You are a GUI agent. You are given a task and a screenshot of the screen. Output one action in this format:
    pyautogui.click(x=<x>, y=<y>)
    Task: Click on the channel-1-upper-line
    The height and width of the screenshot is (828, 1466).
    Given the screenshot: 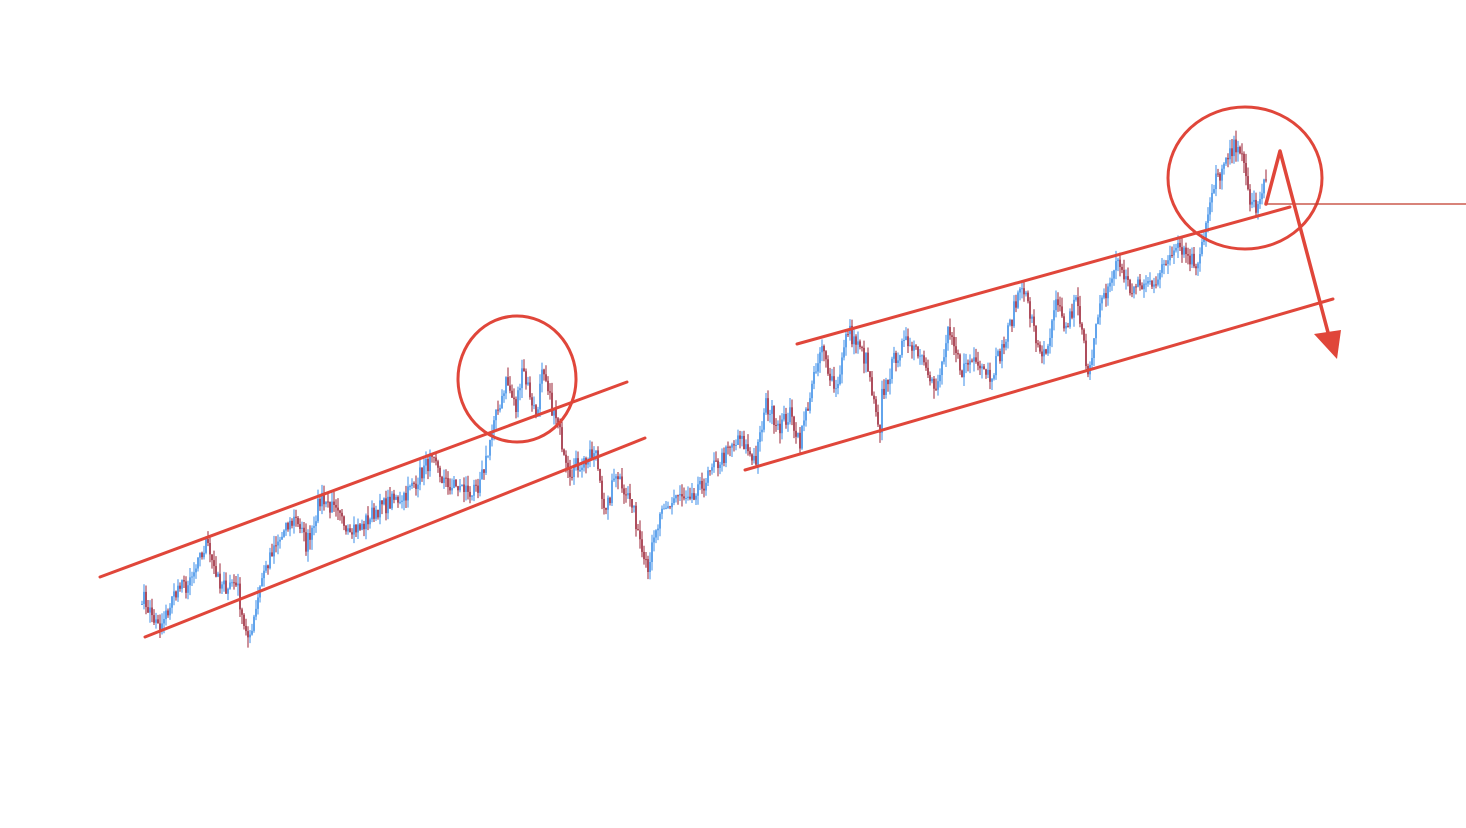 What is the action you would take?
    pyautogui.click(x=363, y=479)
    